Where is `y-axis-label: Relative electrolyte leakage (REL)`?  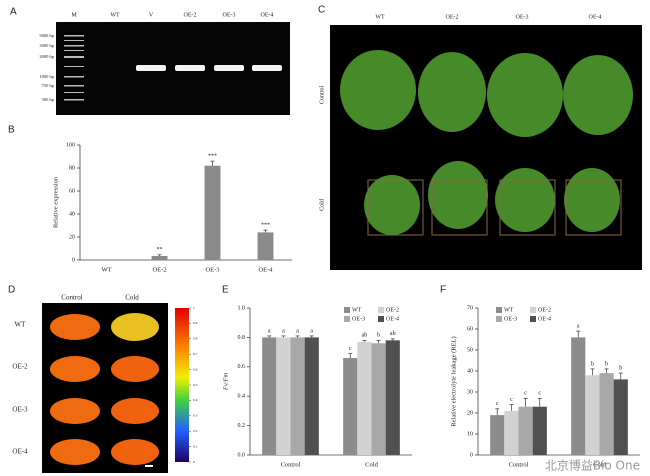 y-axis-label: Relative electrolyte leakage (REL) is located at coordinates (453, 381).